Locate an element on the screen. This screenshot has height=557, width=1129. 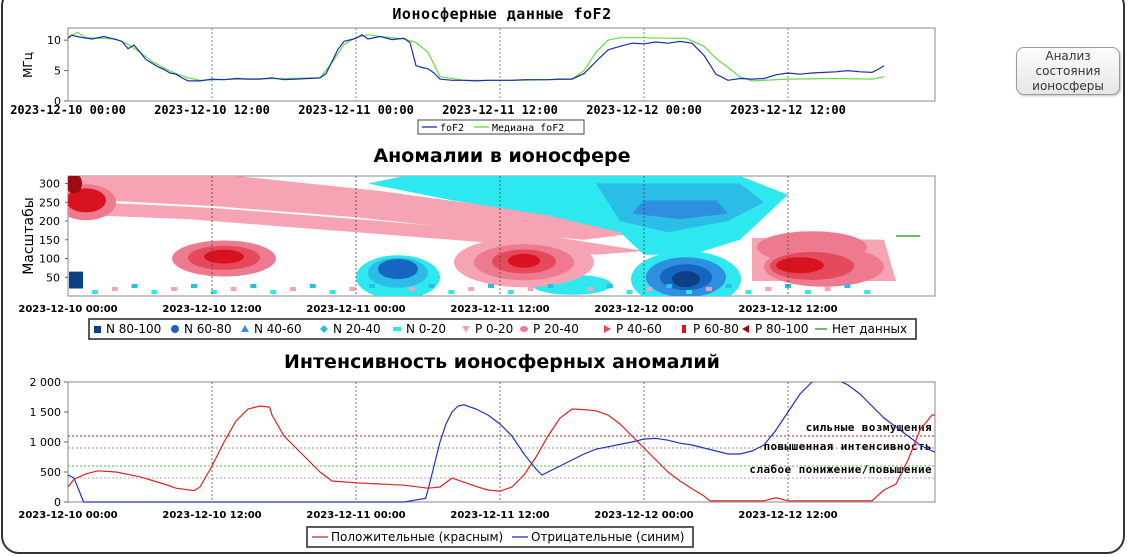
intensity-x-tick-label: 2023-12-12 00:00 is located at coordinates (643, 515).